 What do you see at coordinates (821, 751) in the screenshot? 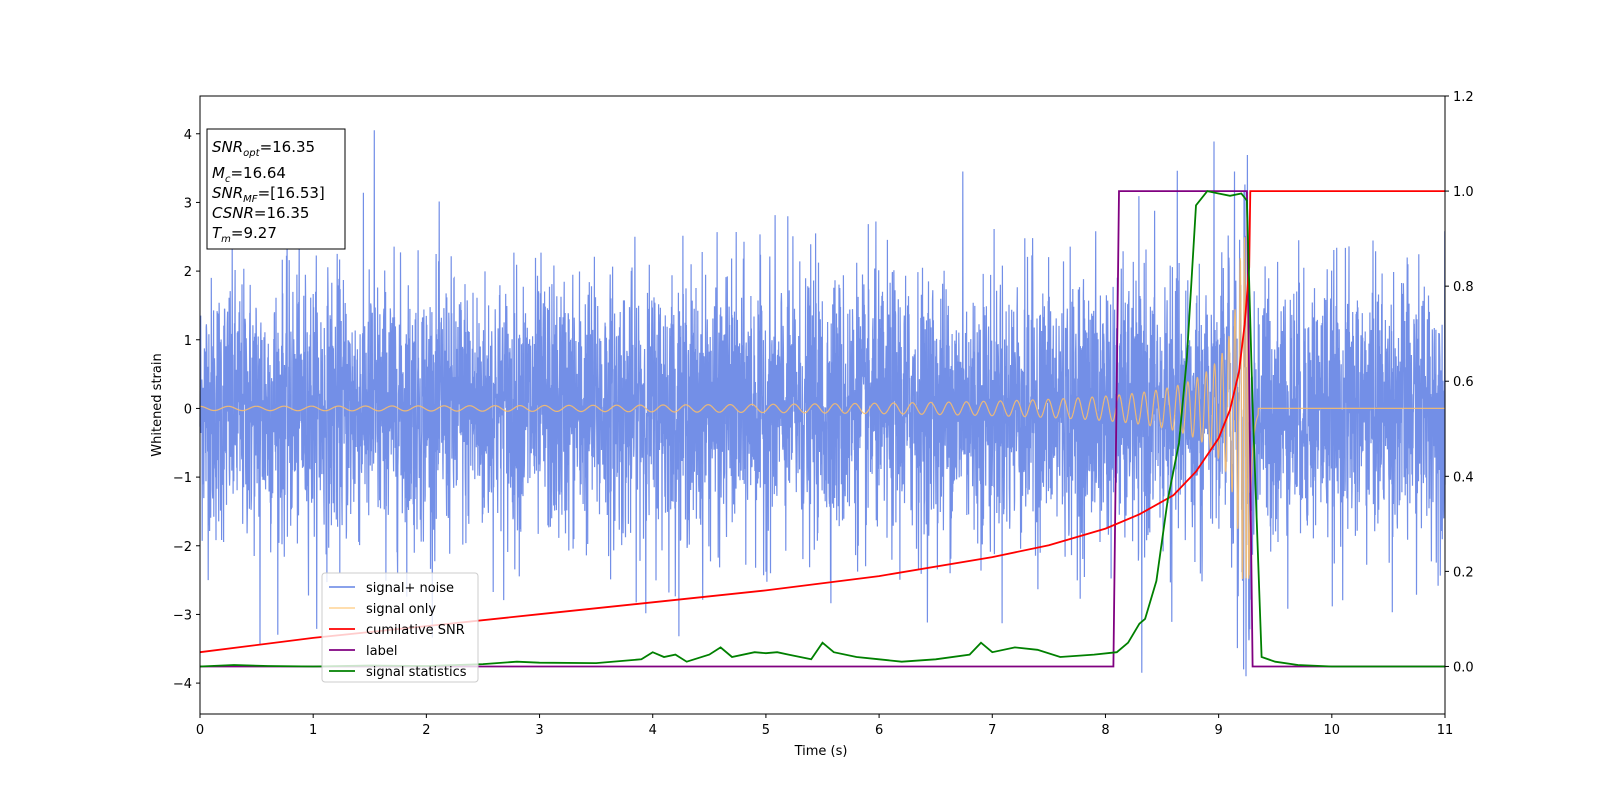
I see `x-axis-label: Time (s)` at bounding box center [821, 751].